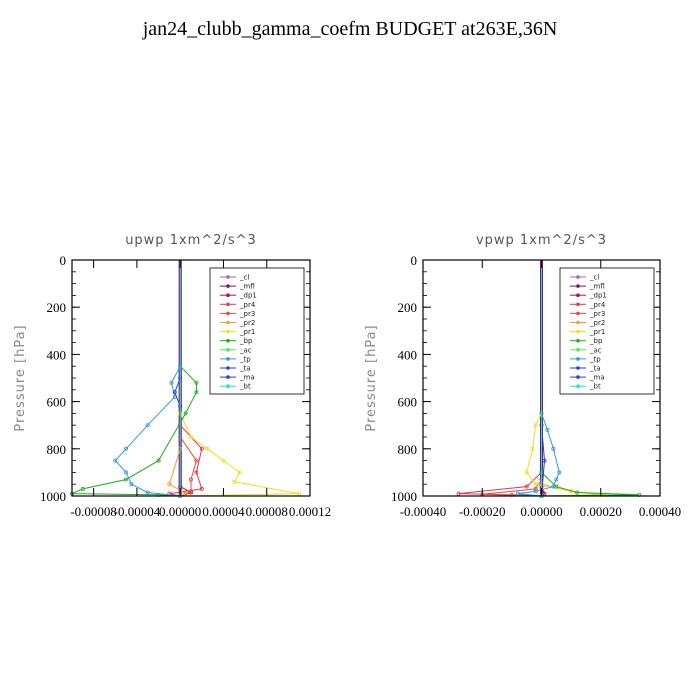 The image size is (700, 700). What do you see at coordinates (596, 341) in the screenshot?
I see `legend-label: _bp` at bounding box center [596, 341].